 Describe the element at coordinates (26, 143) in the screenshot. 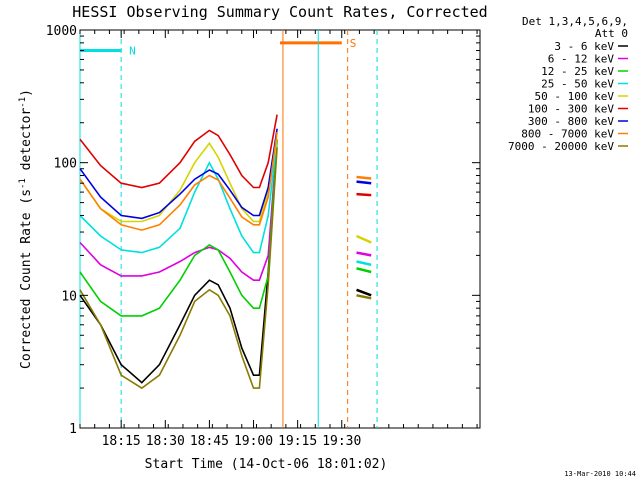

I see `y-label-mid: detector` at that location.